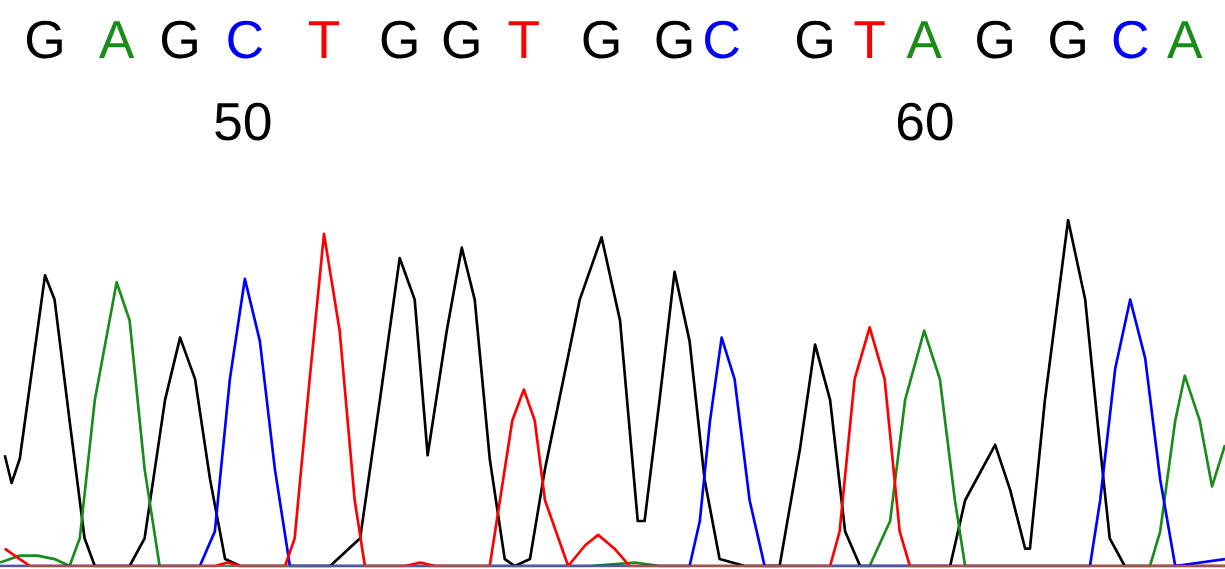 The image size is (1225, 569). I want to click on x-tick-label: 60, so click(925, 121).